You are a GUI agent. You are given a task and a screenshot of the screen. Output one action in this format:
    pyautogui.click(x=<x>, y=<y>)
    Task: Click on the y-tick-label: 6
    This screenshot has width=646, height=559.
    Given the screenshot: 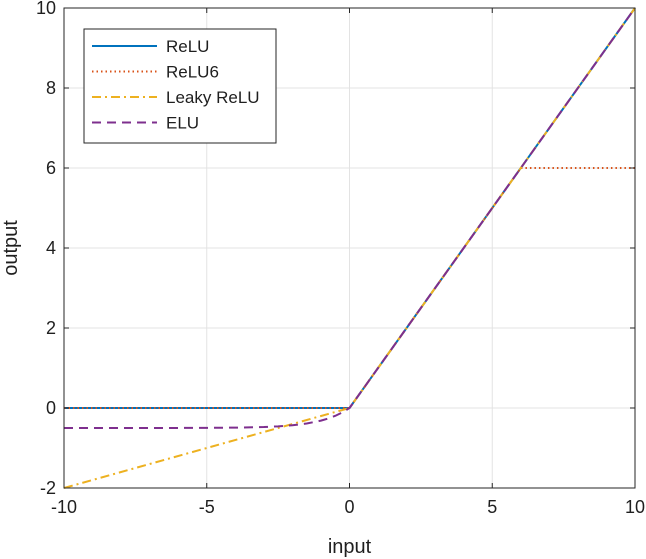 What is the action you would take?
    pyautogui.click(x=51, y=168)
    